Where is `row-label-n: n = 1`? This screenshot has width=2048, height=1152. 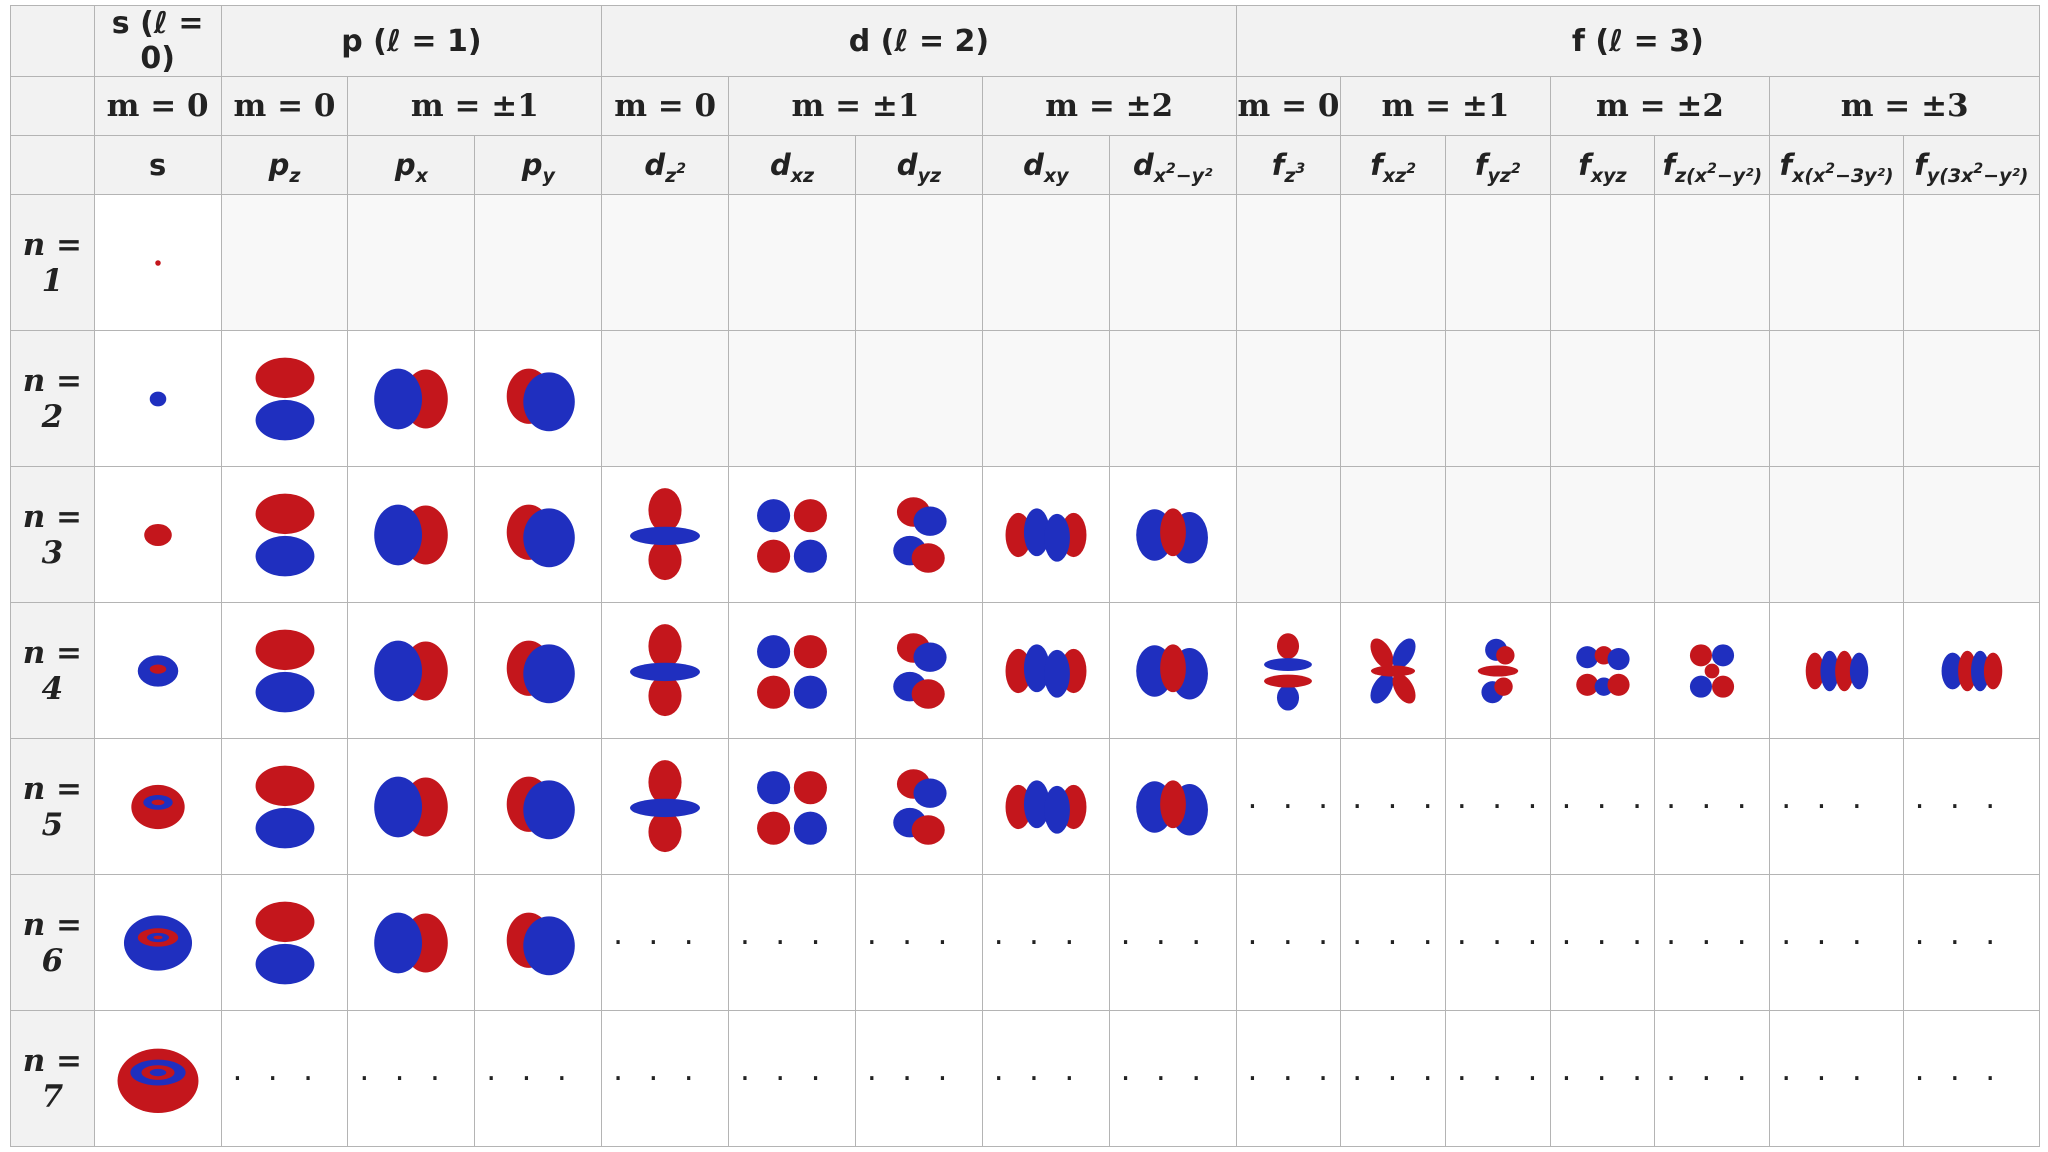
row-label-n: n = 1 is located at coordinates (52, 262).